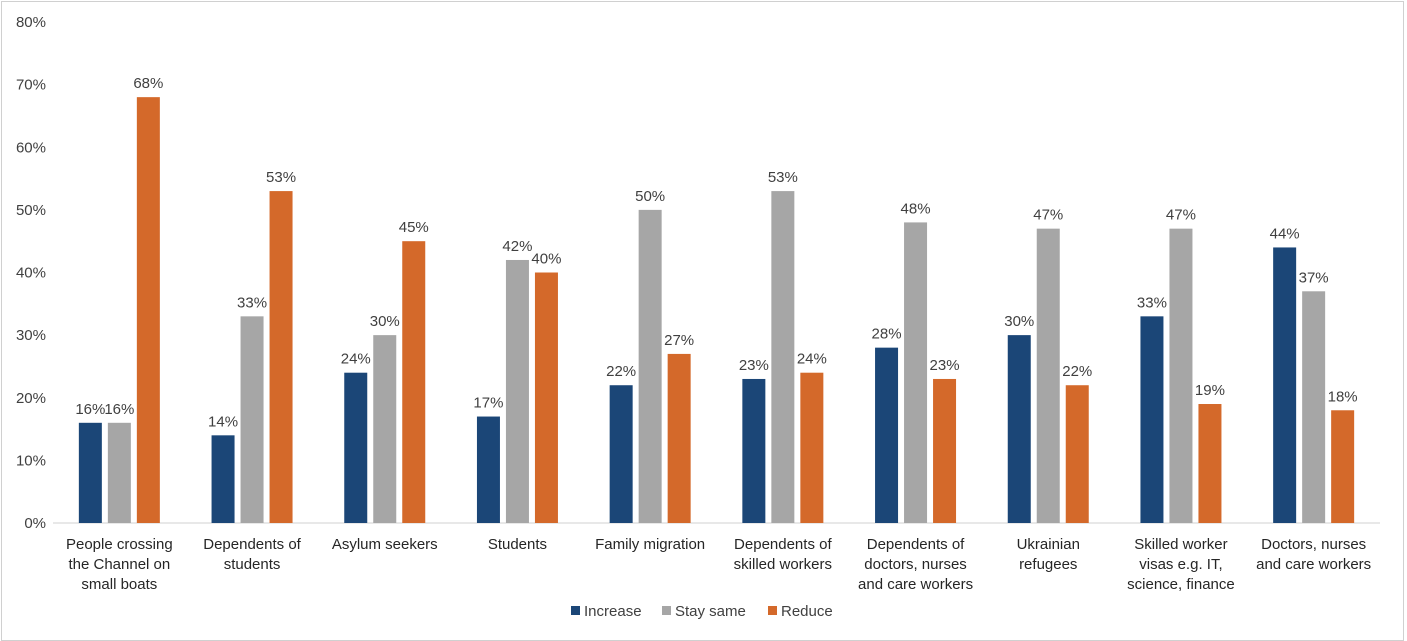  What do you see at coordinates (148, 83) in the screenshot?
I see `data-label: 68%` at bounding box center [148, 83].